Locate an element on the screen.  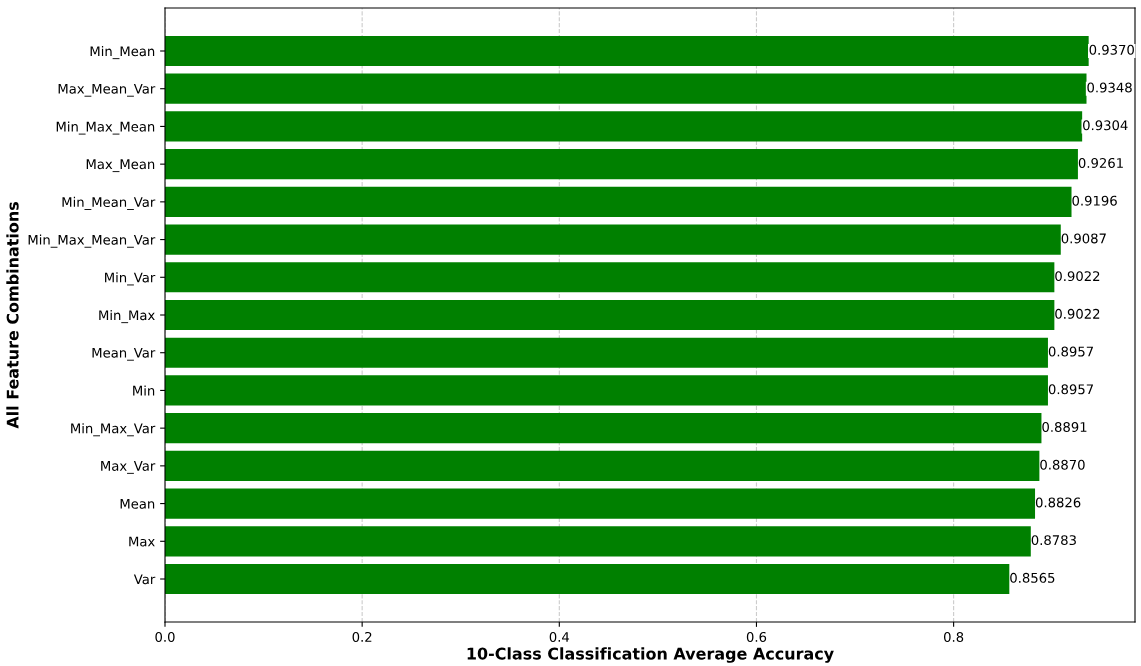
y-tick-label: Mean is located at coordinates (137, 503).